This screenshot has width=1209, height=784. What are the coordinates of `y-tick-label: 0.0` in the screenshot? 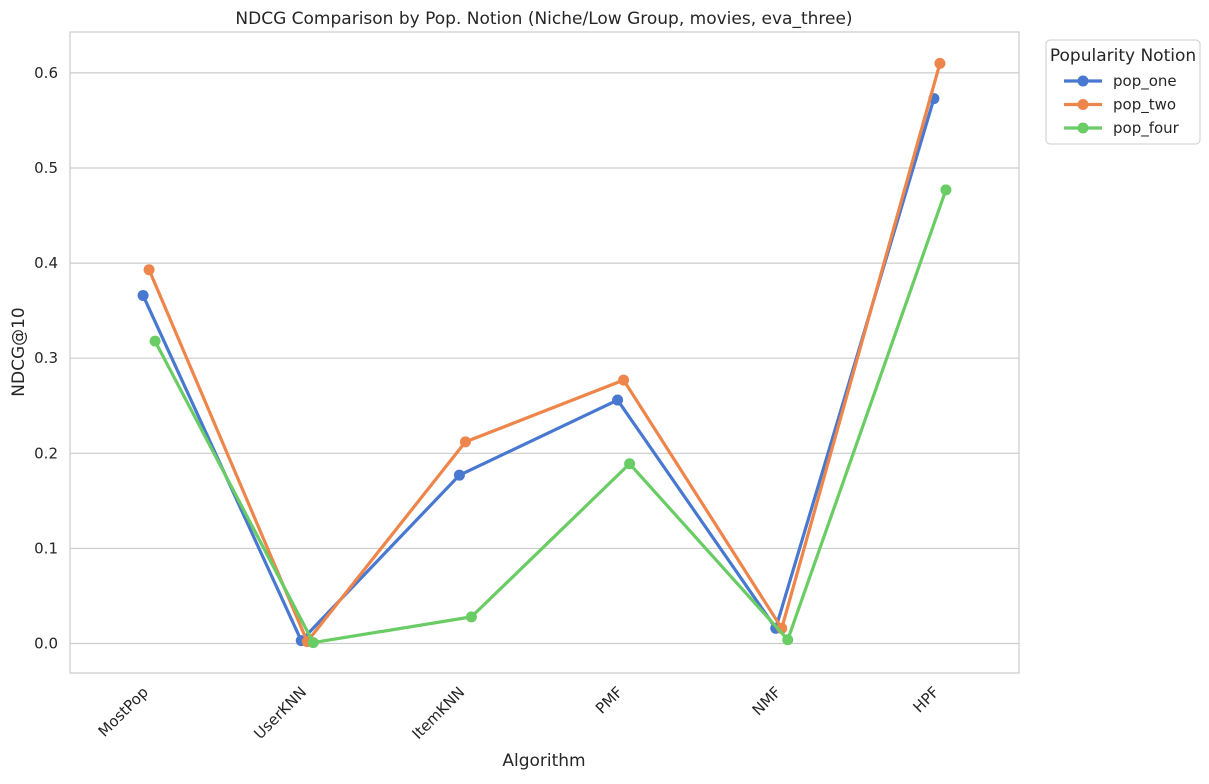 It's located at (46, 644).